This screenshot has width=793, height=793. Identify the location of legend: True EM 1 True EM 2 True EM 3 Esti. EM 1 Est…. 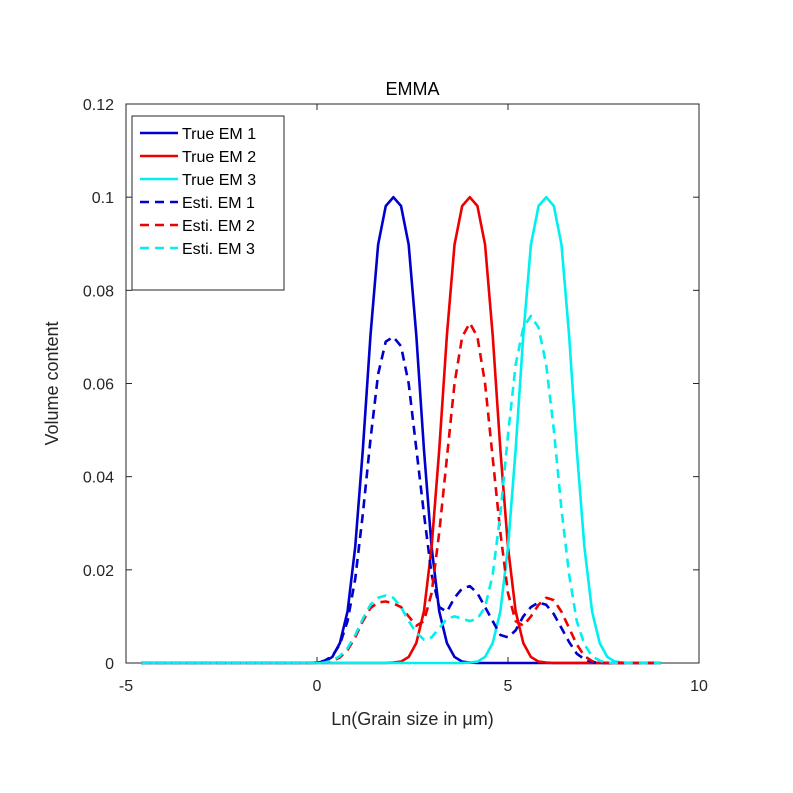
(208, 203).